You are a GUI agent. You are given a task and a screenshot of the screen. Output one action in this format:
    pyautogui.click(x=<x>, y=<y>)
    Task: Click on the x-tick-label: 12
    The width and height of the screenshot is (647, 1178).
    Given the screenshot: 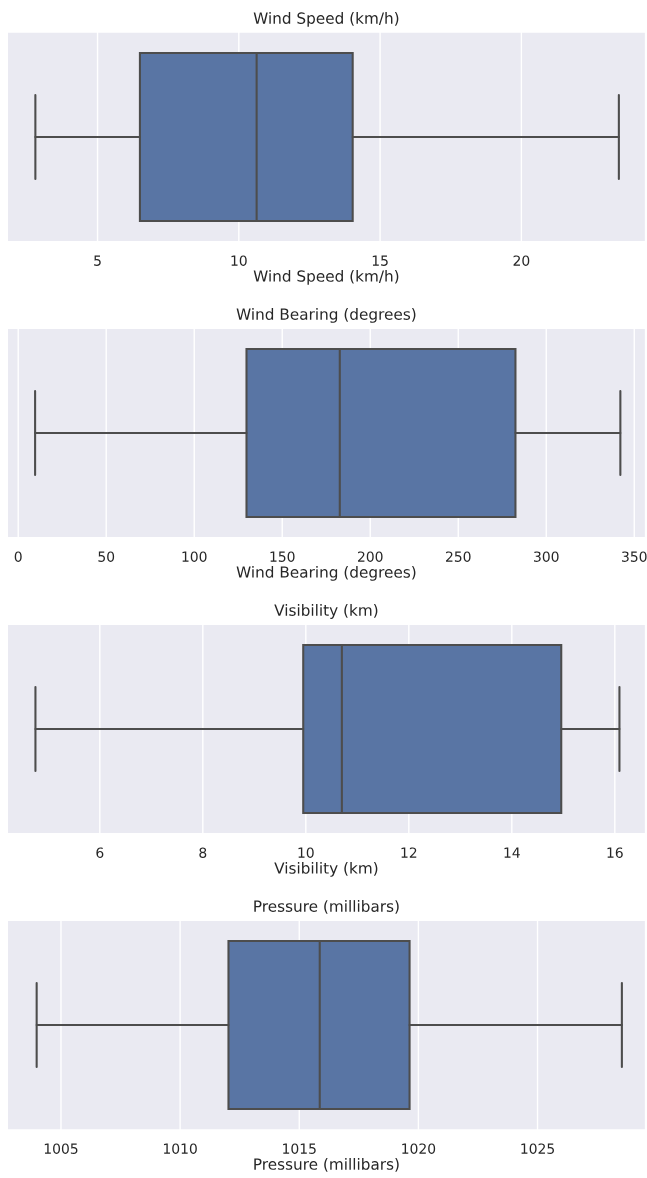 What is the action you would take?
    pyautogui.click(x=409, y=852)
    